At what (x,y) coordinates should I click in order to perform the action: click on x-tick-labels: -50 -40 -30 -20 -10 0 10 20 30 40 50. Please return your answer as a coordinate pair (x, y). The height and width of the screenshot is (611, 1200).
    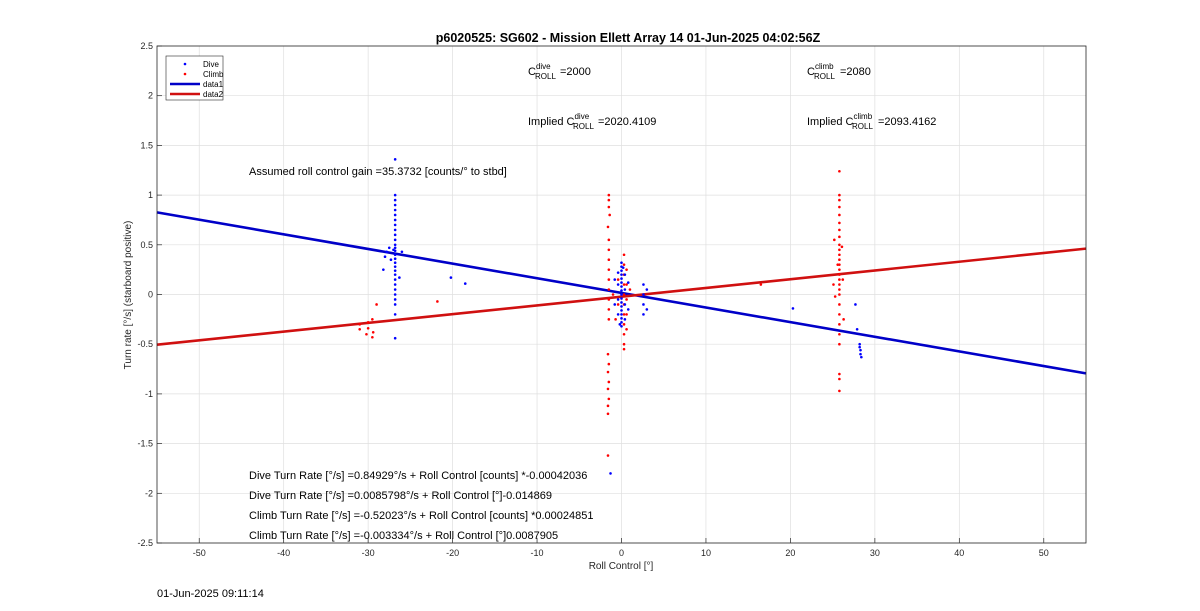
    Looking at the image, I should click on (621, 553).